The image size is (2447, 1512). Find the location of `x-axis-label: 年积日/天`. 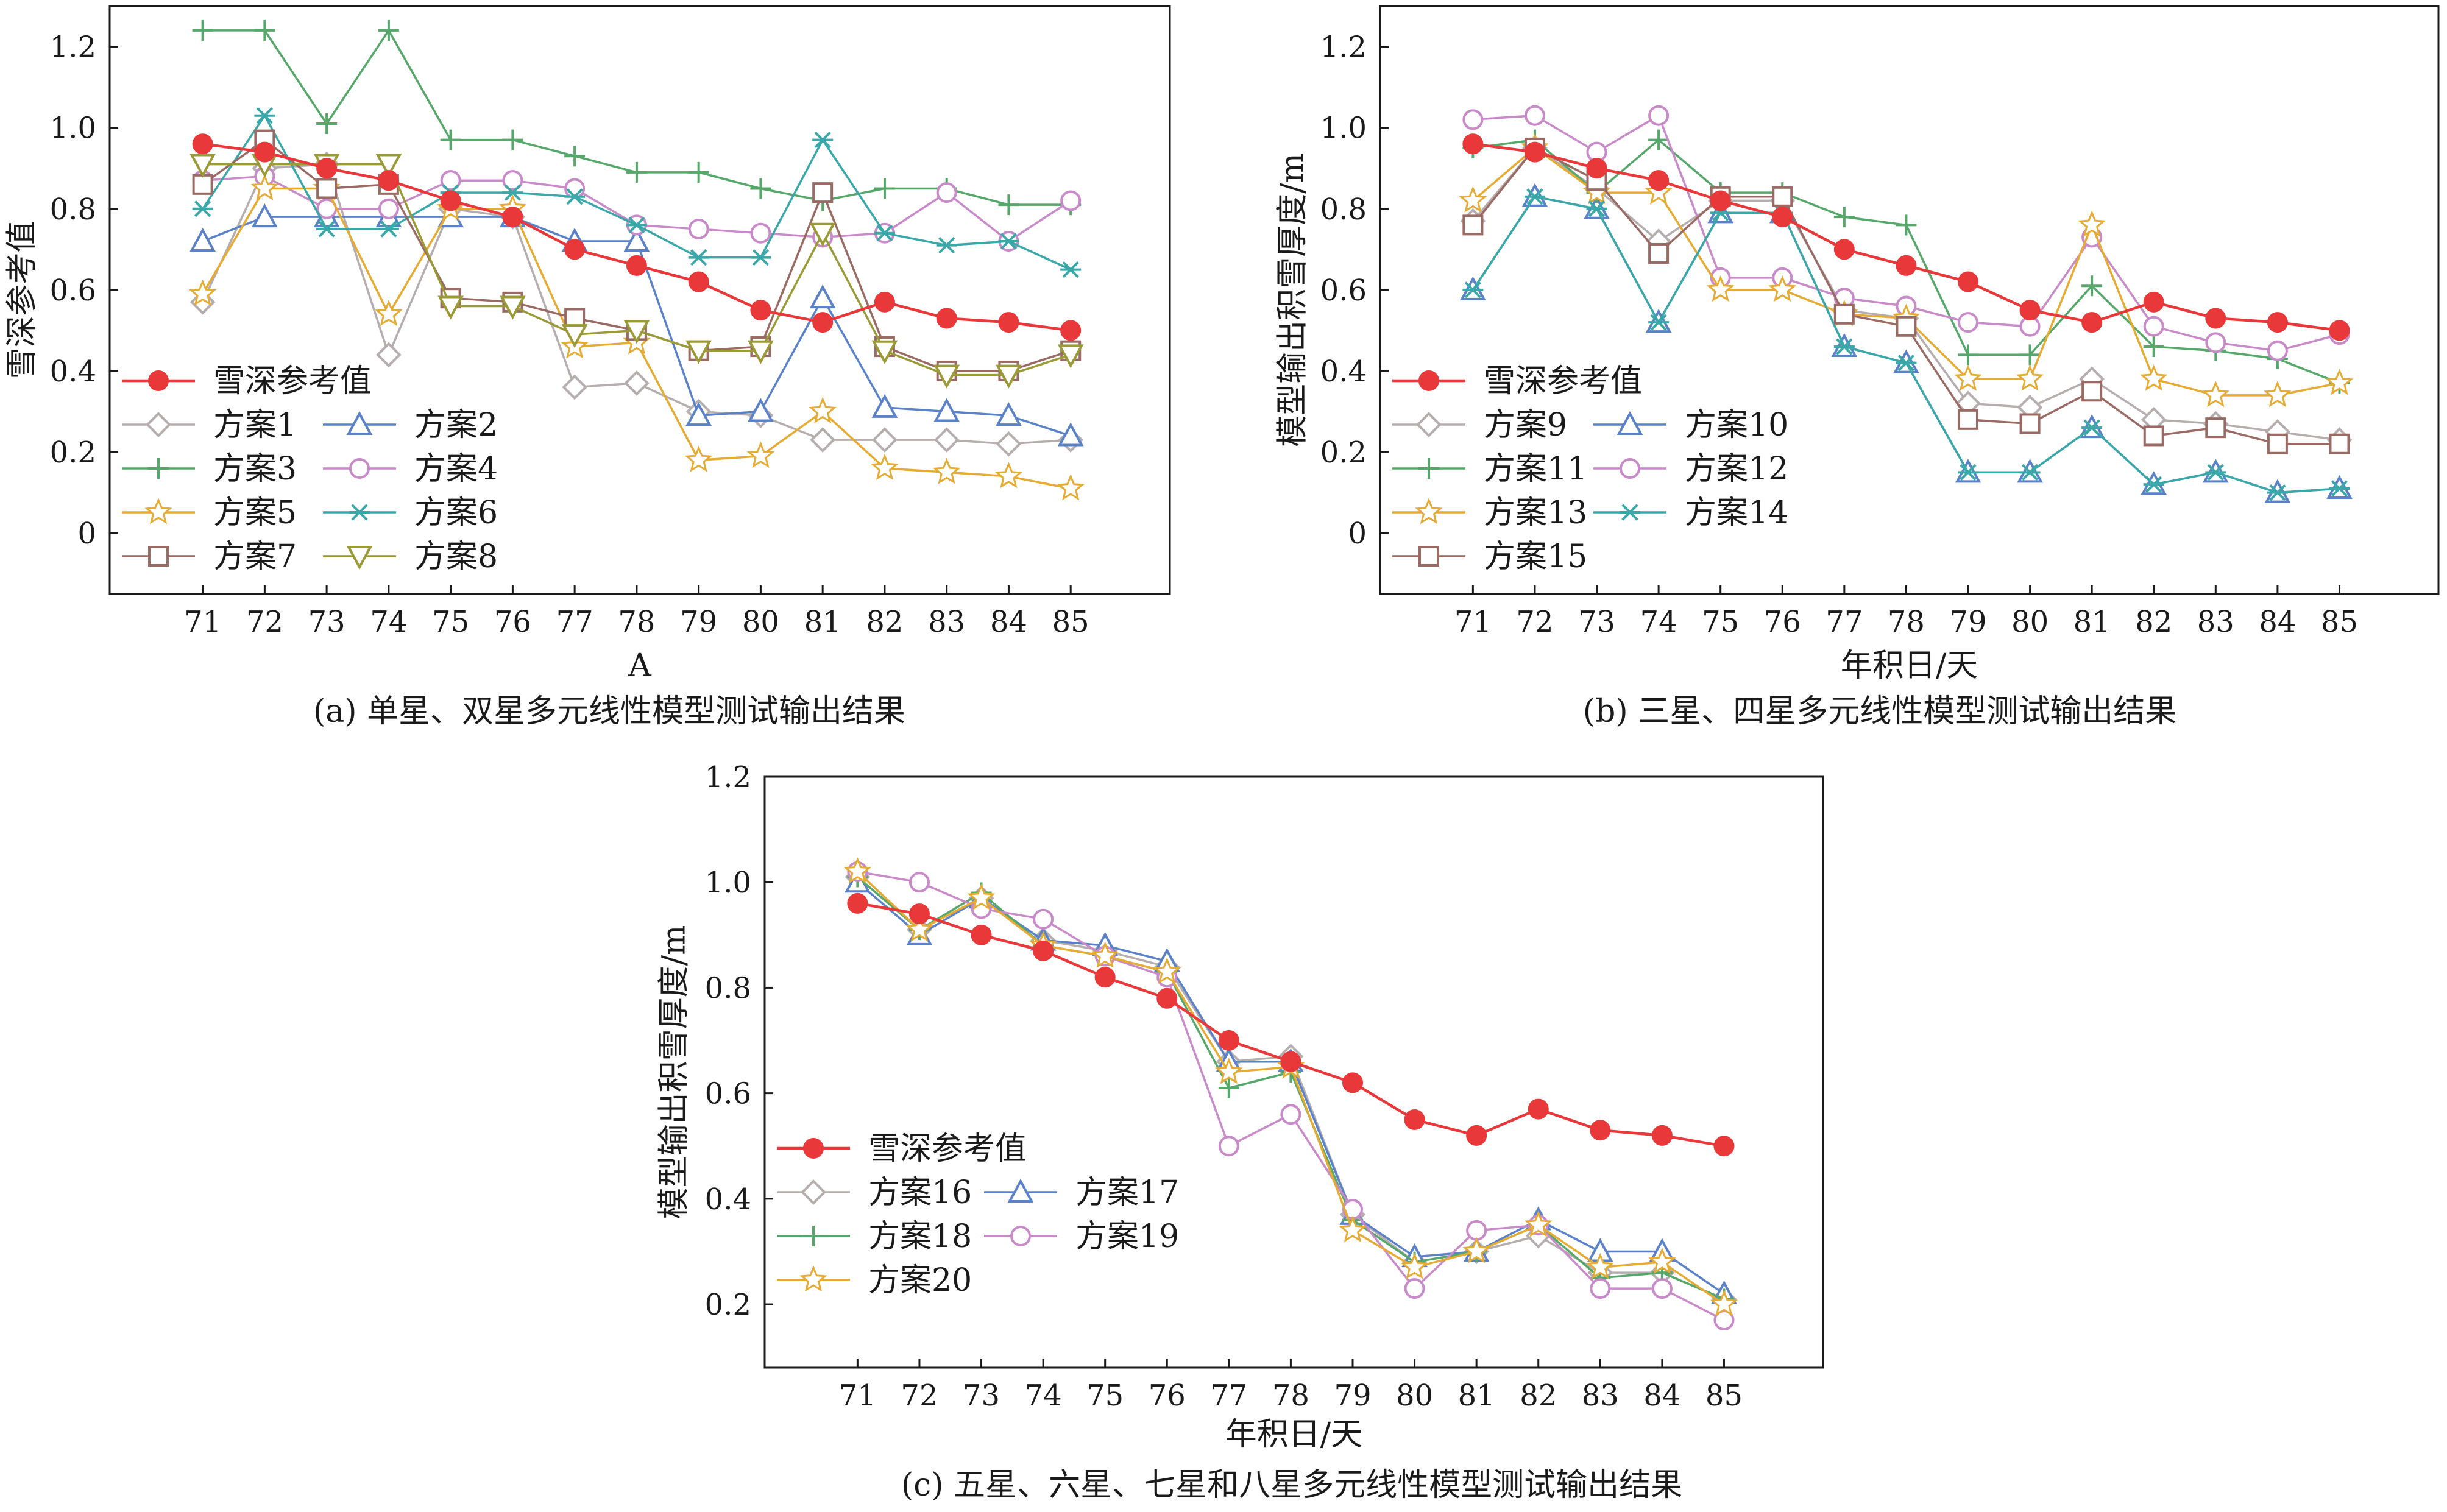

x-axis-label: 年积日/天 is located at coordinates (1294, 1434).